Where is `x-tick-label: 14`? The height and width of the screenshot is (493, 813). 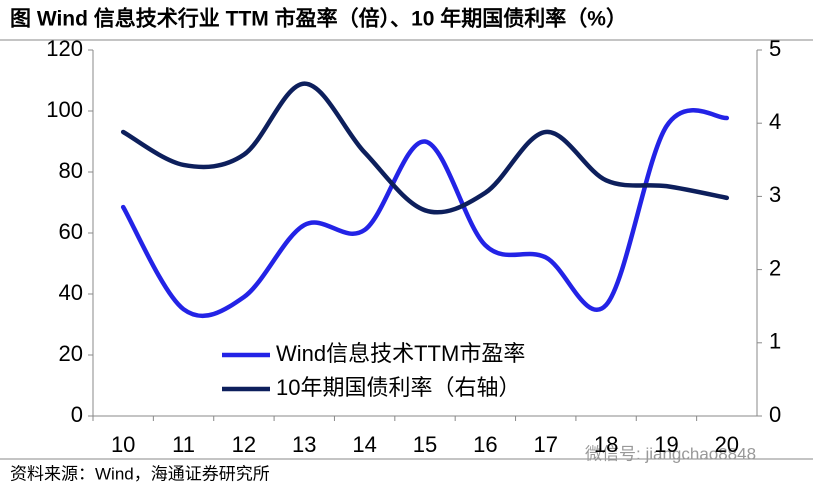 x-tick-label: 14 is located at coordinates (364, 444).